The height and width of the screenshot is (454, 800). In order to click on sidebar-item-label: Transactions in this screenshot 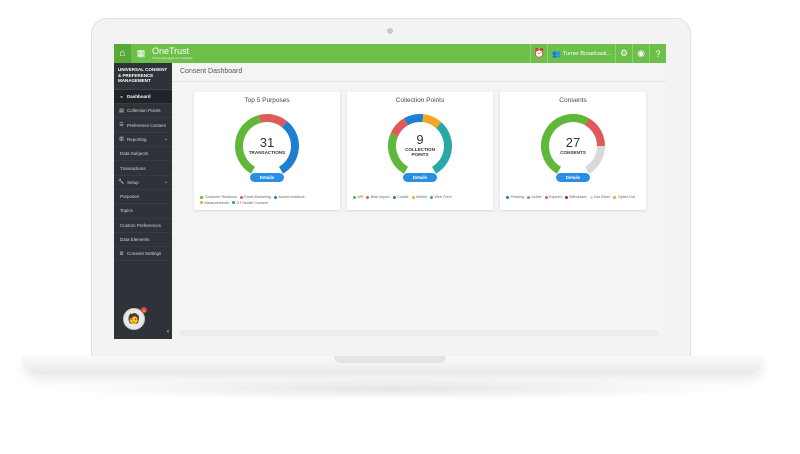, I will do `click(133, 168)`.